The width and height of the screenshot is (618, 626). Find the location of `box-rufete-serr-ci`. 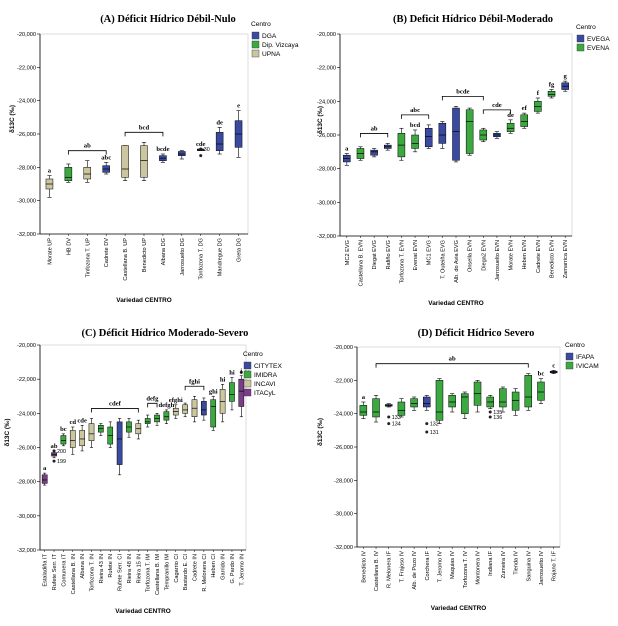

box-rufete-serr-ci is located at coordinates (119, 447).